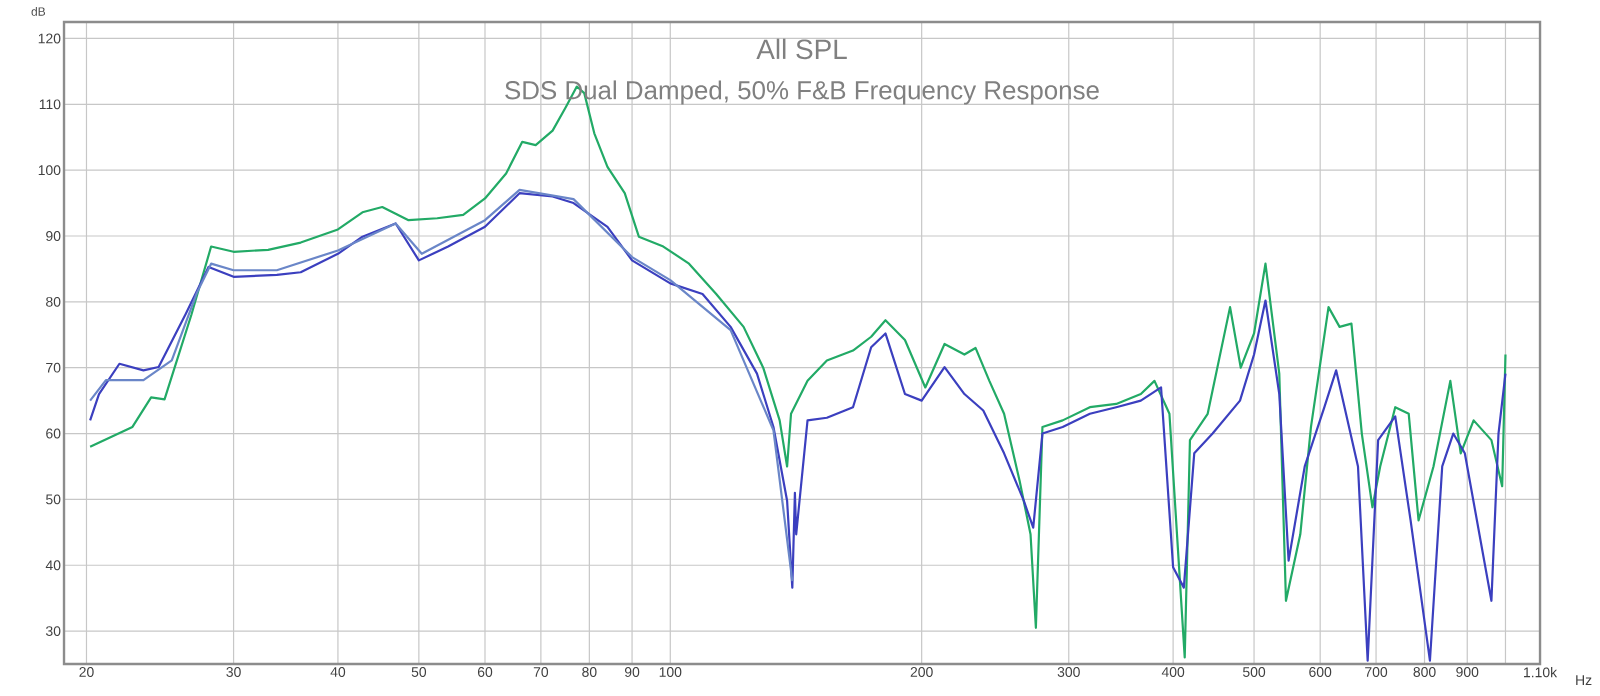  What do you see at coordinates (801, 49) in the screenshot?
I see `chart-title: All SPL` at bounding box center [801, 49].